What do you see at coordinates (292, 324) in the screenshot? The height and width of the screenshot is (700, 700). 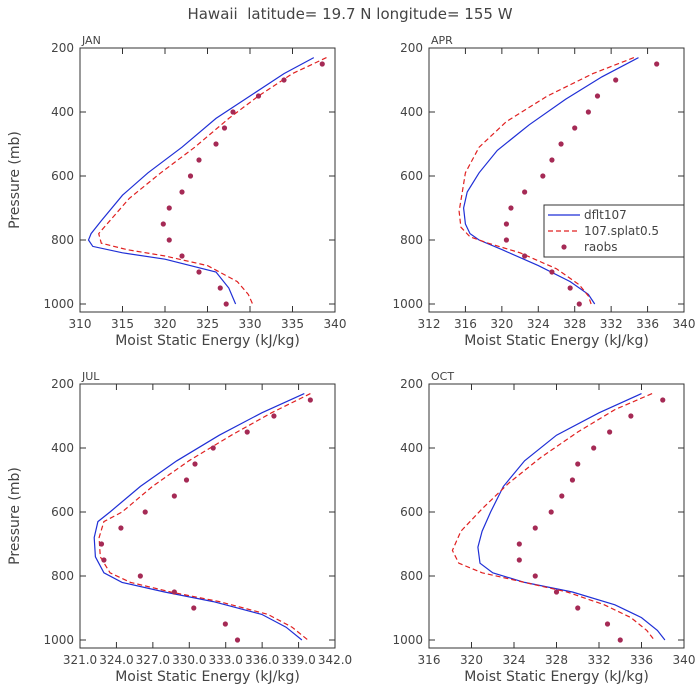 I see `x-tick-label: 335` at bounding box center [292, 324].